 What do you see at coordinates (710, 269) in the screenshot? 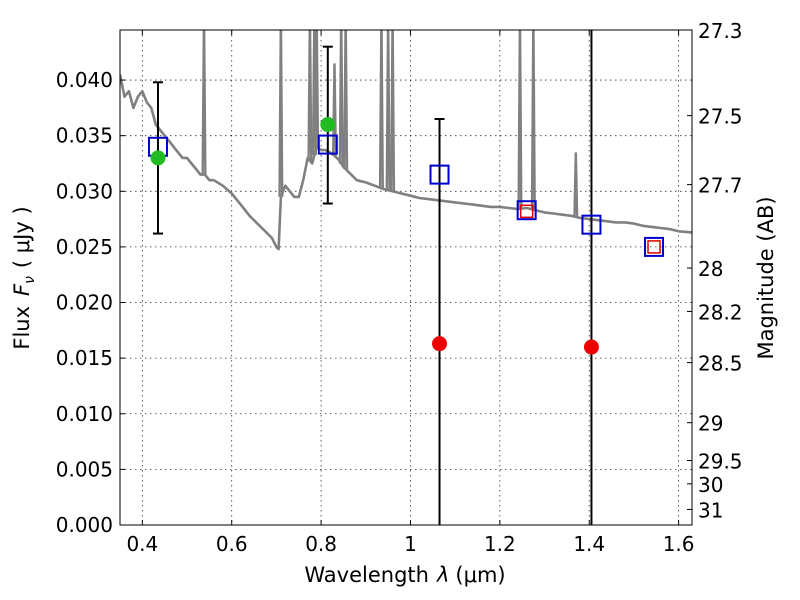
I see `right-tick-label: 28` at bounding box center [710, 269].